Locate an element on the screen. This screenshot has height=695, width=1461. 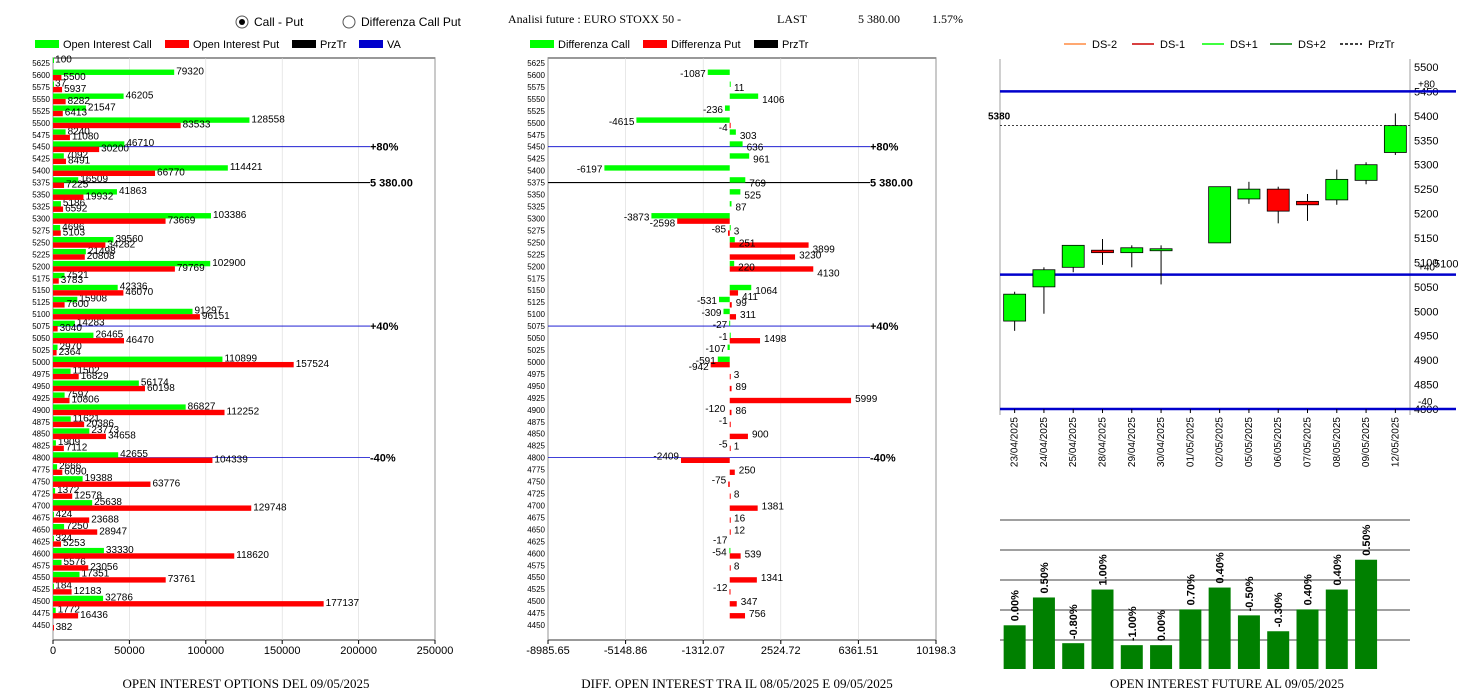
bar-value-label: -1087 is located at coordinates (693, 74).